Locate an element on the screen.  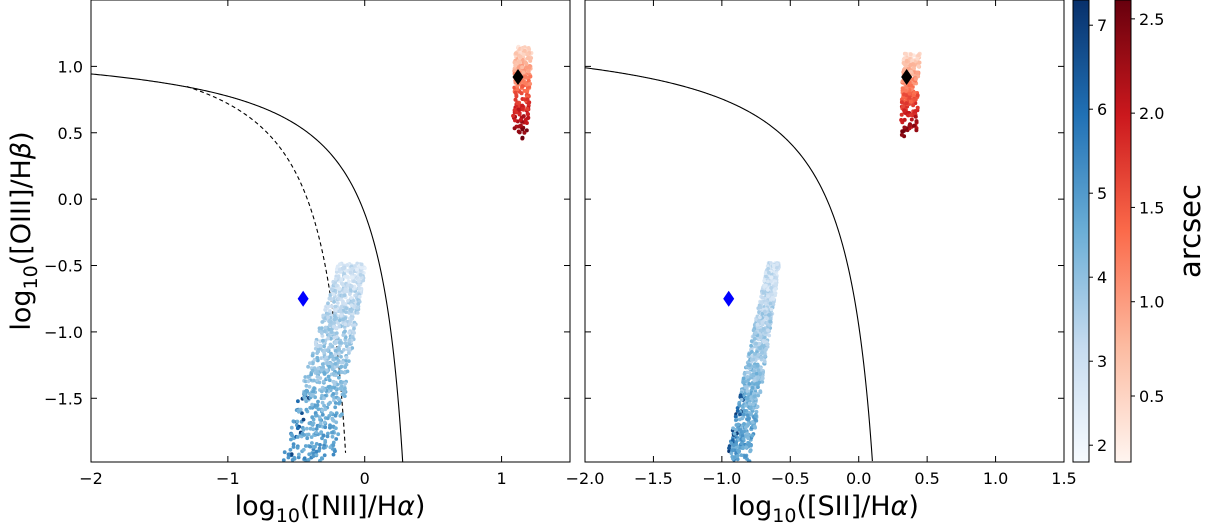
colorbar-tick-label: 0.5 is located at coordinates (1151, 396).